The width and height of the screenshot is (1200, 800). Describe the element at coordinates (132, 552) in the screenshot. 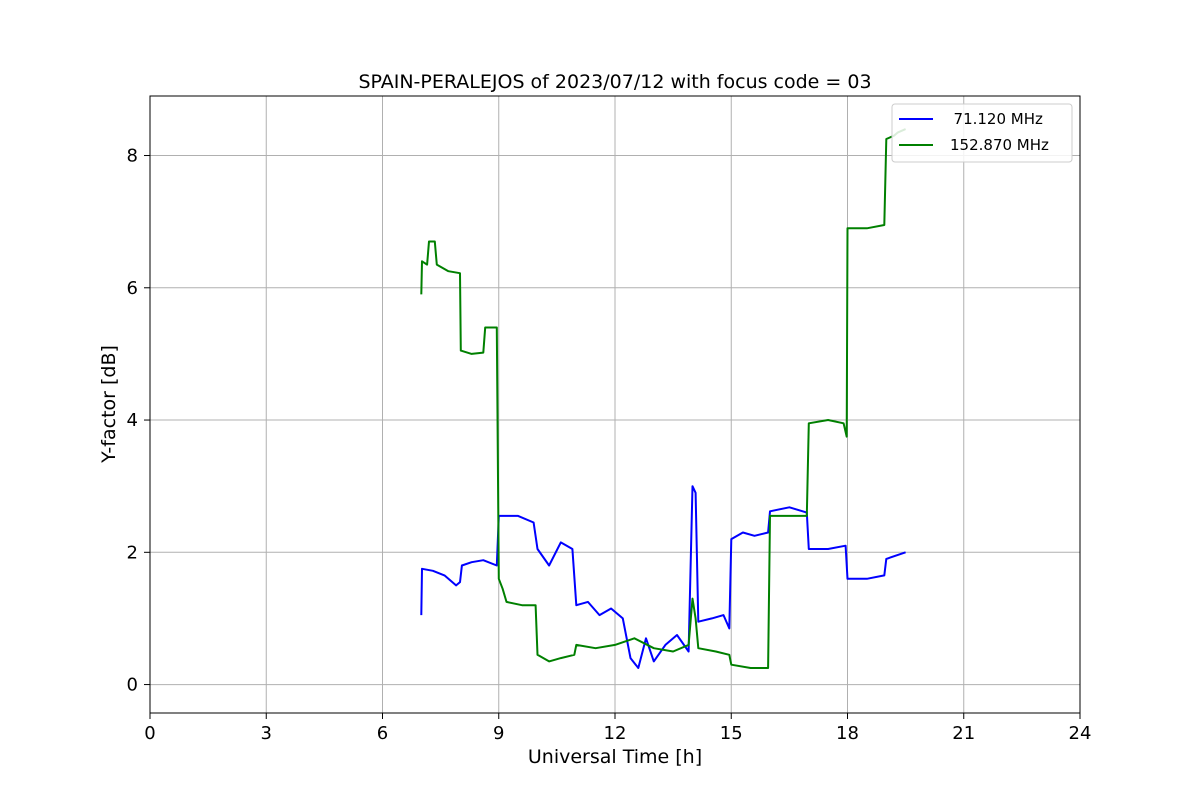

I see `y-tick-label: 2` at that location.